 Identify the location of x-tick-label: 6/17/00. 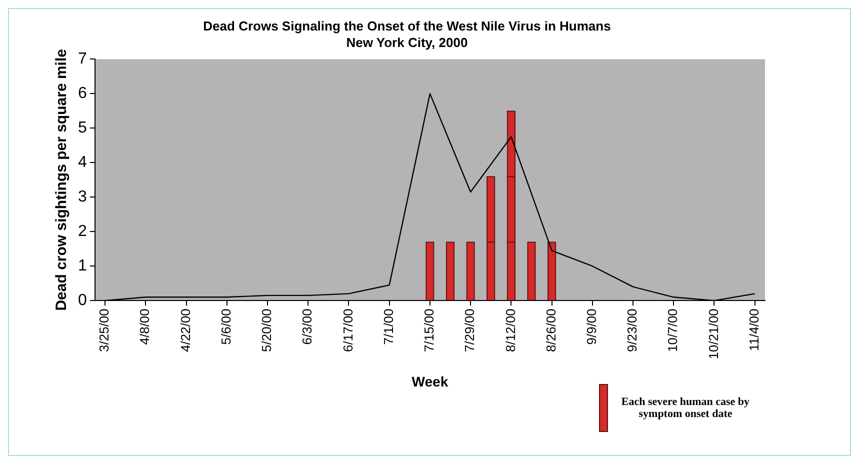
(348, 330).